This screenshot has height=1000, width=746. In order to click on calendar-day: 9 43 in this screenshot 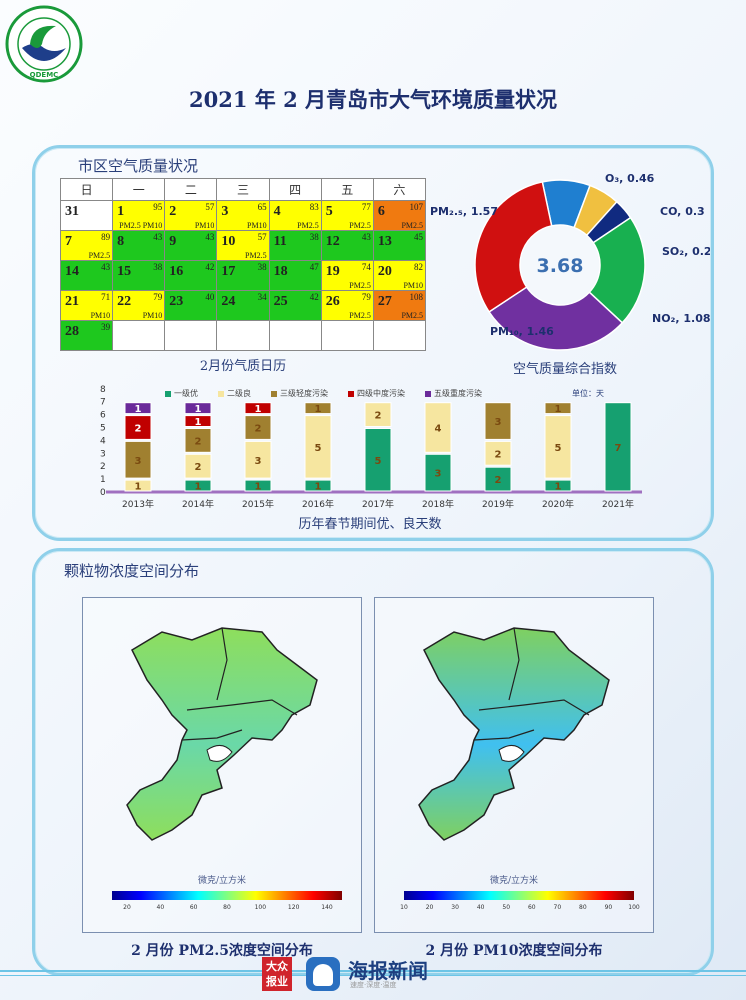, I will do `click(191, 245)`.